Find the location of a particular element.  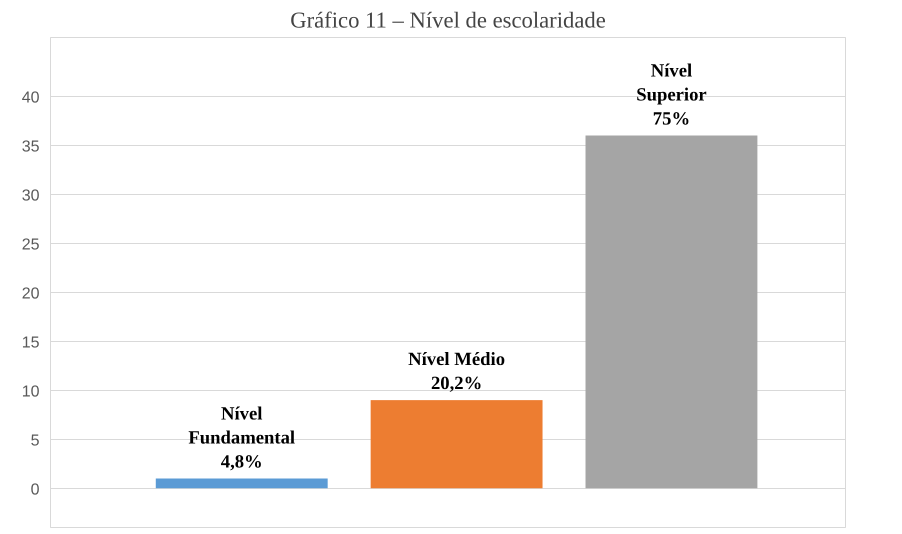

annotation: 75% is located at coordinates (671, 119).